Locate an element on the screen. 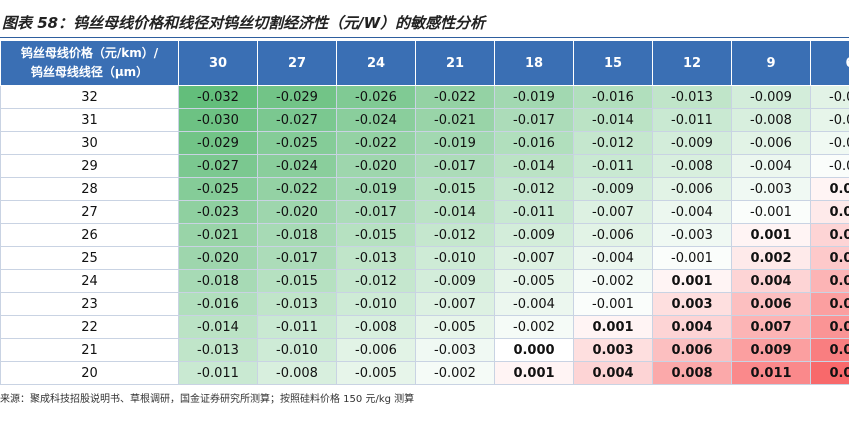 This screenshot has height=424, width=849. row-header: 25 is located at coordinates (89, 258).